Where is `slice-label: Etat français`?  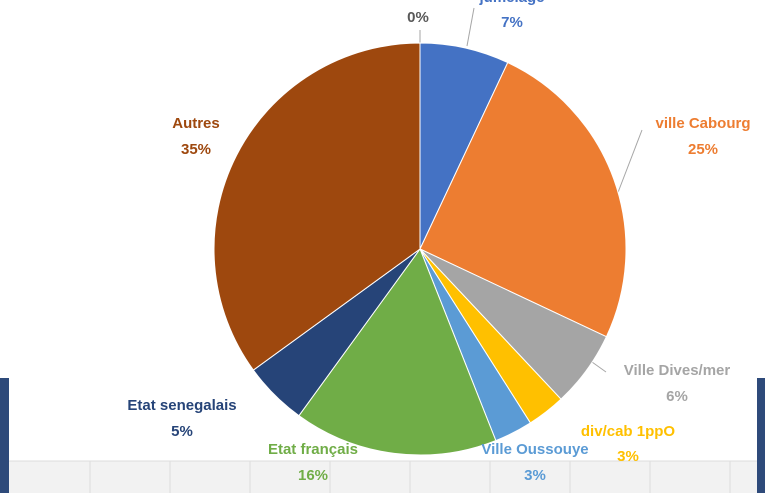
slice-label: Etat français is located at coordinates (313, 449).